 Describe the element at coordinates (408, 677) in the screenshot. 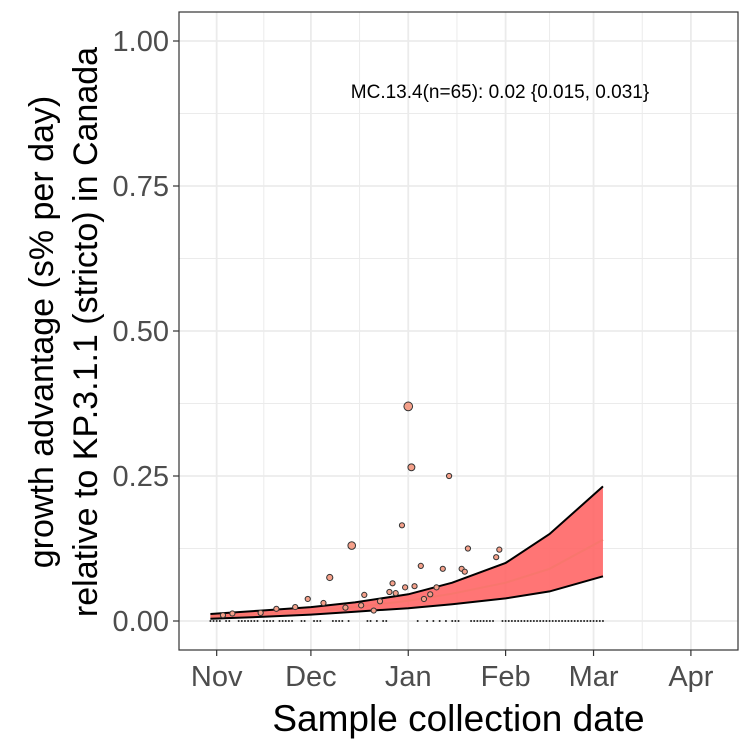

I see `x-tick-label: Jan` at that location.